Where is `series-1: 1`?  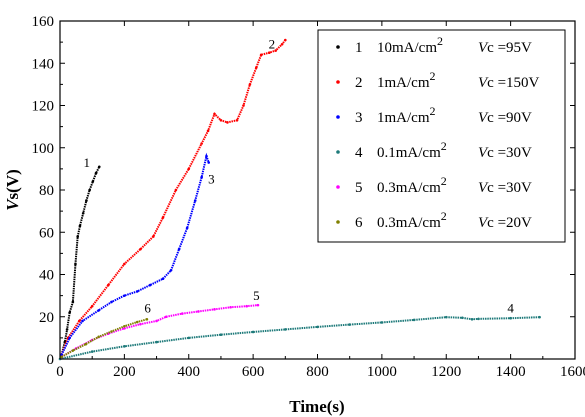
series-1: 1 is located at coordinates (80, 256).